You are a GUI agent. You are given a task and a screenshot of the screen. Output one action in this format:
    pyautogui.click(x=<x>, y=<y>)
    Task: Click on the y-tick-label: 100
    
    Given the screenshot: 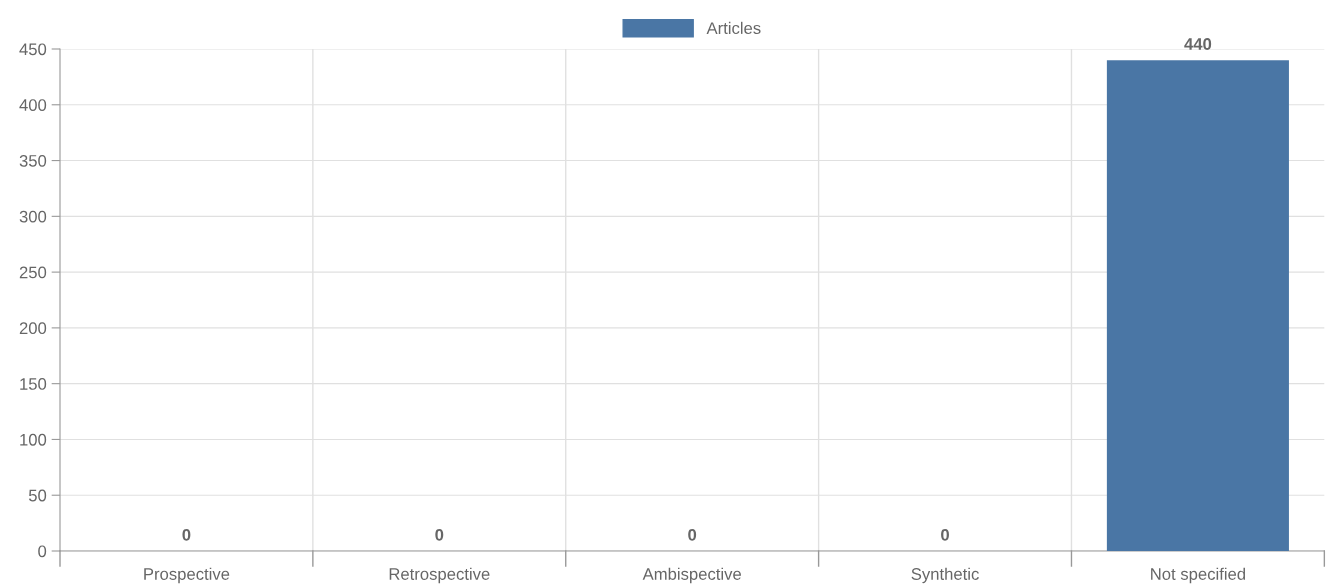 What is the action you would take?
    pyautogui.click(x=33, y=439)
    